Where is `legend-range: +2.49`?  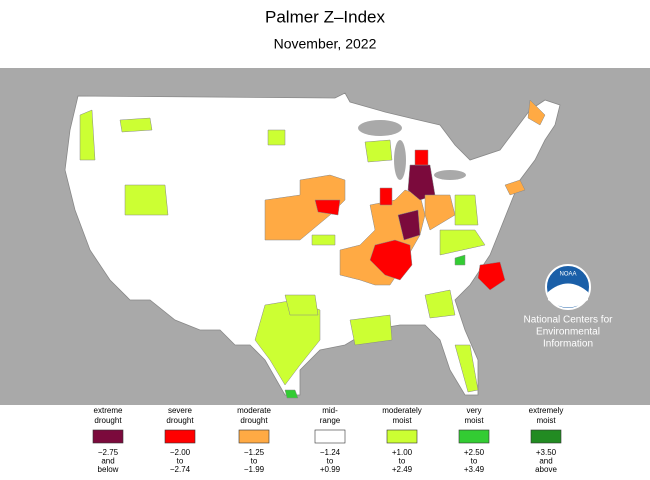
legend-range: +2.49 is located at coordinates (402, 469).